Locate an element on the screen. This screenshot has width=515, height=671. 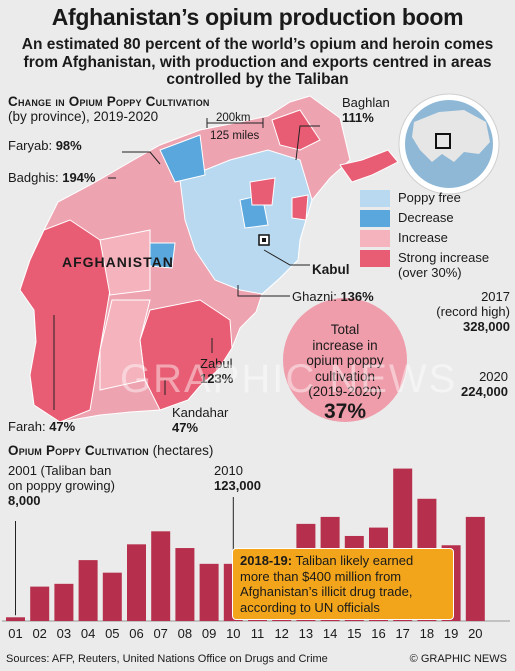
tick-label-04: 04 is located at coordinates (88, 633).